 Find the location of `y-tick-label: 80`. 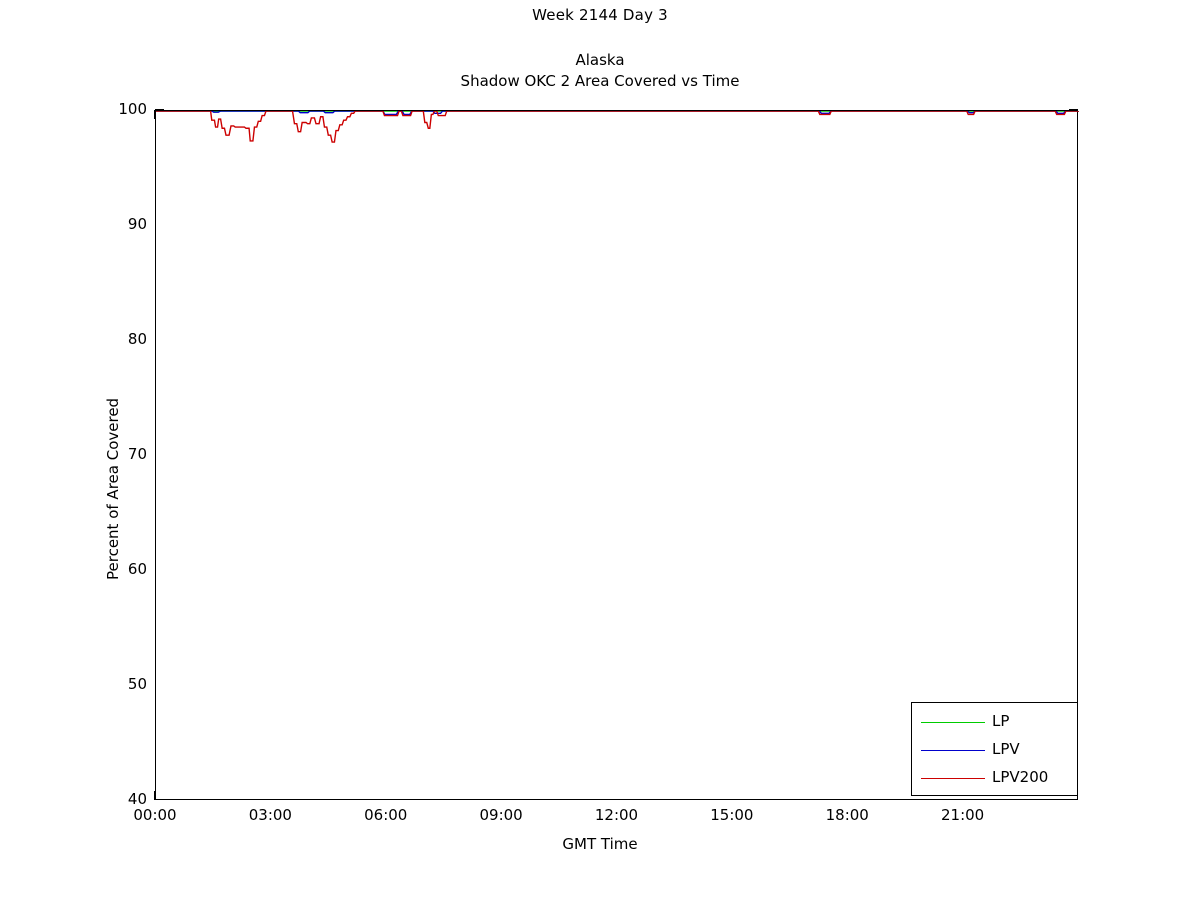

y-tick-label: 80 is located at coordinates (137, 339).